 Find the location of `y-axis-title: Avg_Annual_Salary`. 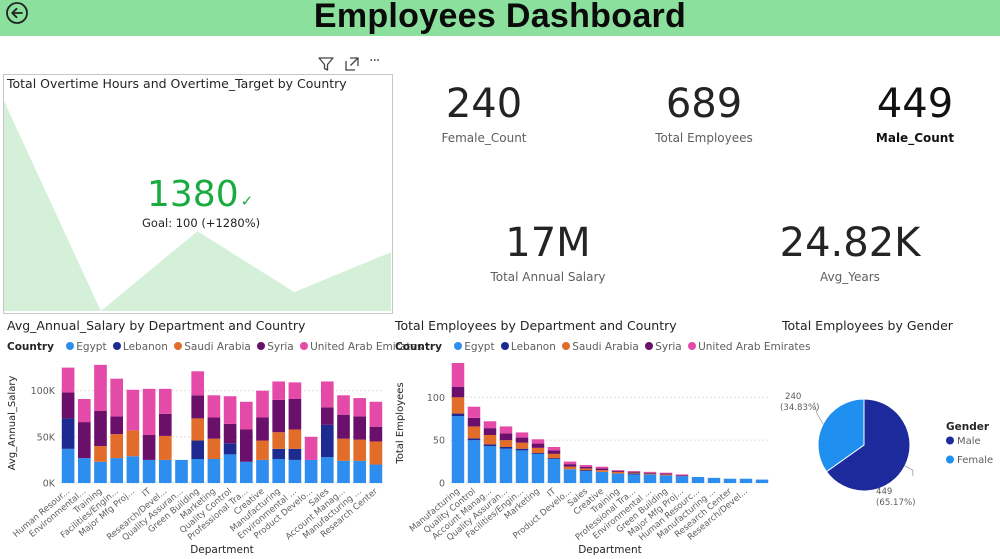

y-axis-title: Avg_Annual_Salary is located at coordinates (12, 423).